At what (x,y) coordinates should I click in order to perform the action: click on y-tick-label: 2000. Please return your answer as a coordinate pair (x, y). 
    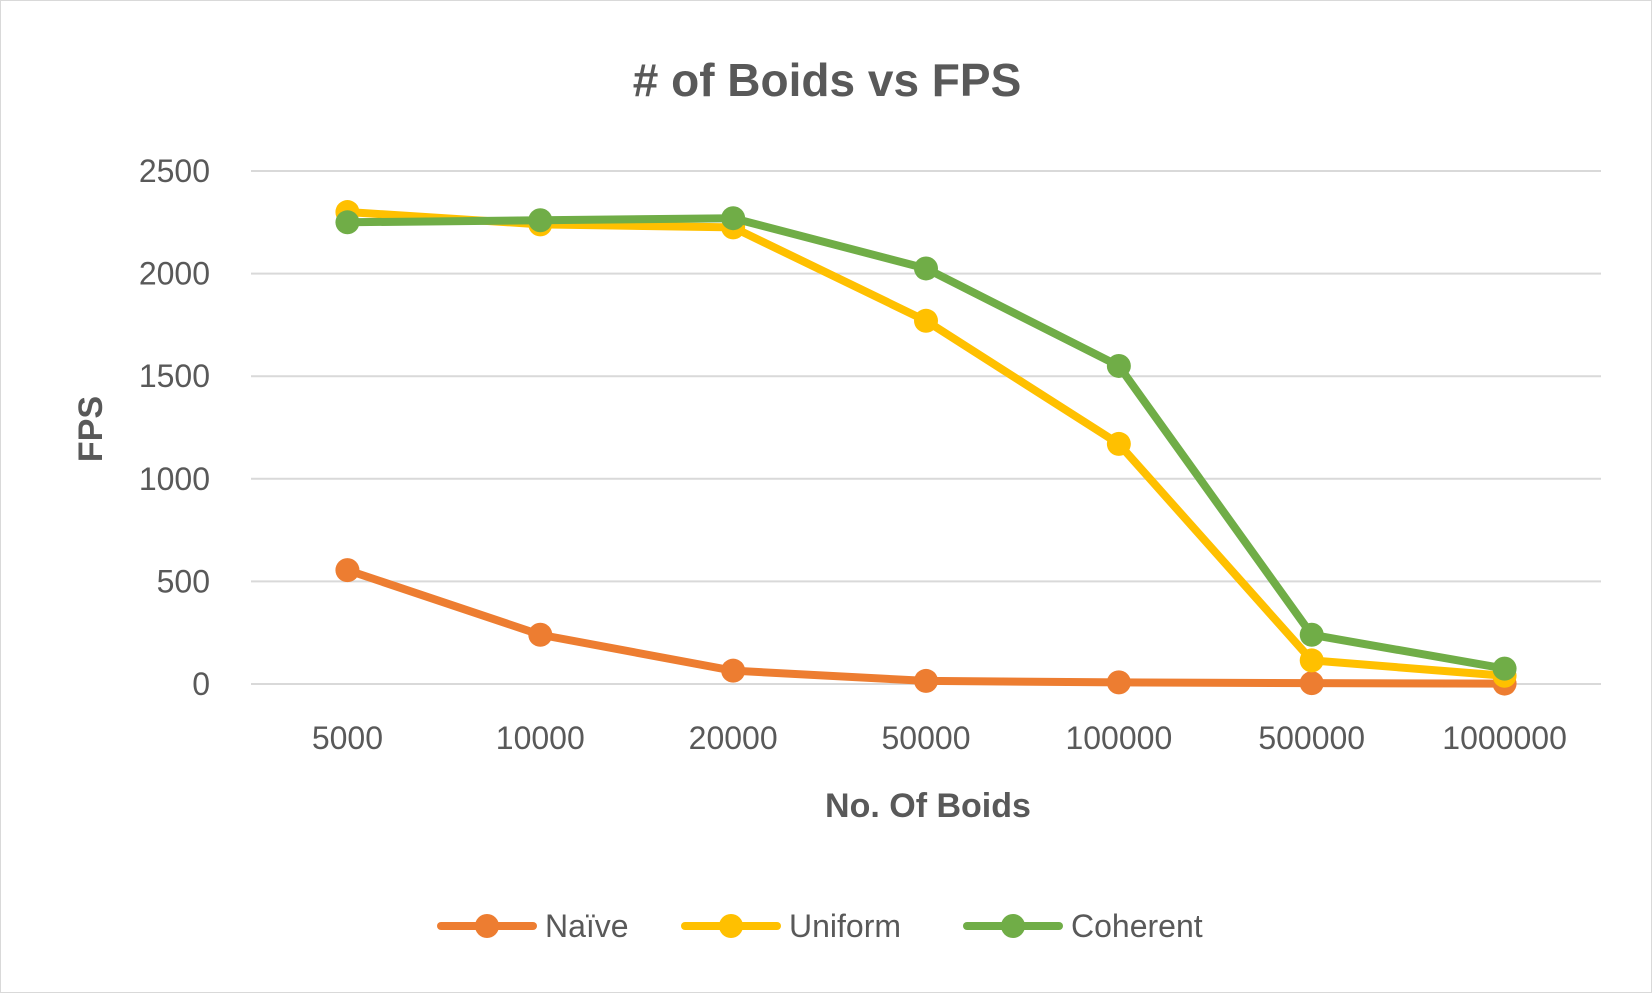
    Looking at the image, I should click on (174, 274).